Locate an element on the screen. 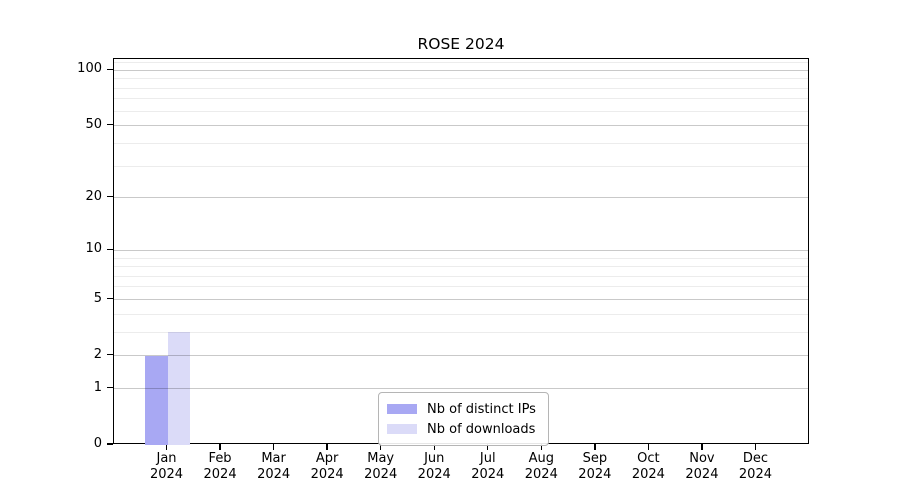  legend-label-distinct-ips: Nb of distinct IPs is located at coordinates (481, 409).